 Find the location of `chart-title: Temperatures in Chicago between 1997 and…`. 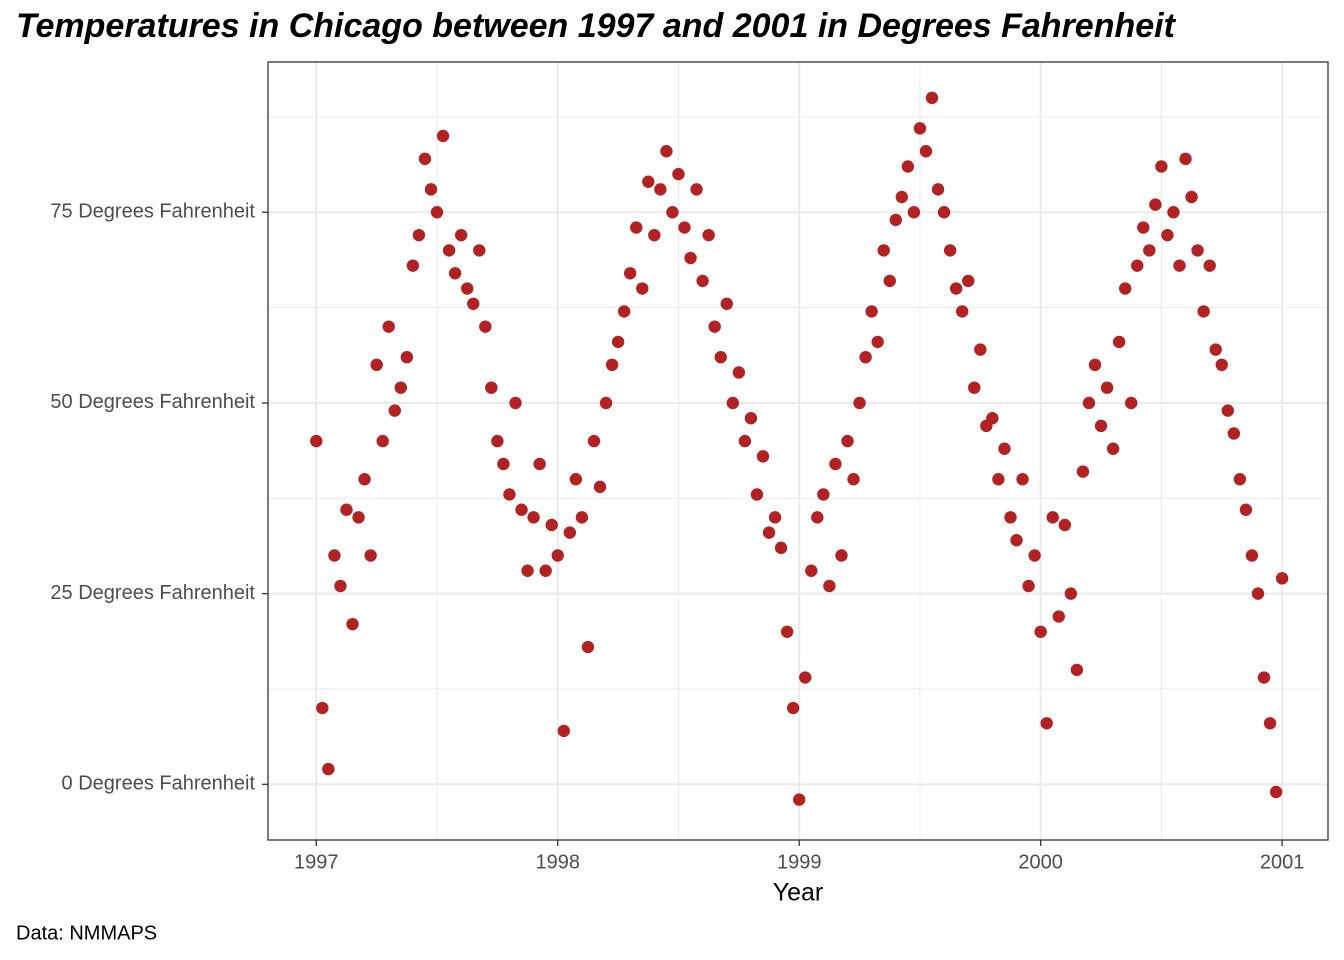

chart-title: Temperatures in Chicago between 1997 and… is located at coordinates (596, 26).